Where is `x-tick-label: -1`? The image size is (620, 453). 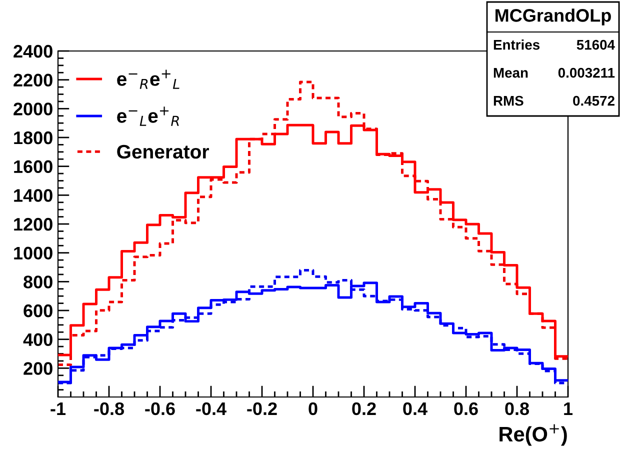 x-tick-label: -1 is located at coordinates (58, 408).